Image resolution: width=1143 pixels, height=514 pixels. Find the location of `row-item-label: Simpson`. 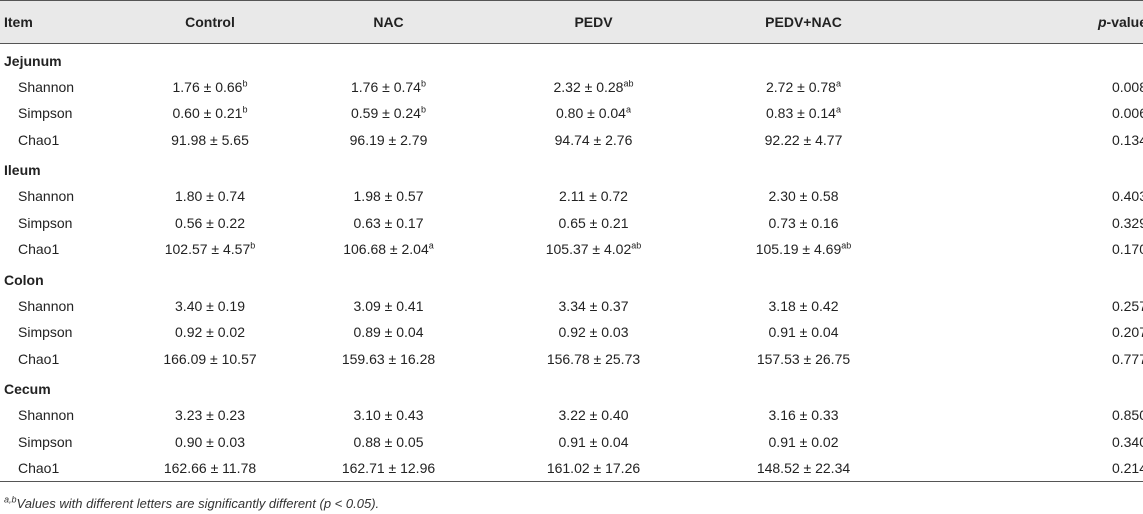

row-item-label: Simpson is located at coordinates (45, 113).